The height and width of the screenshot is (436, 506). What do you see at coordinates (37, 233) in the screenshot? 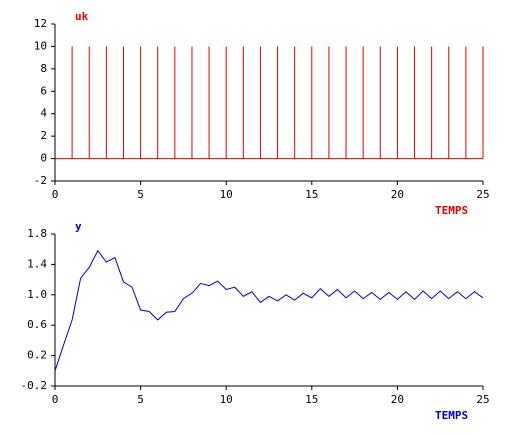
I see `y-tick-label: 1.8` at bounding box center [37, 233].